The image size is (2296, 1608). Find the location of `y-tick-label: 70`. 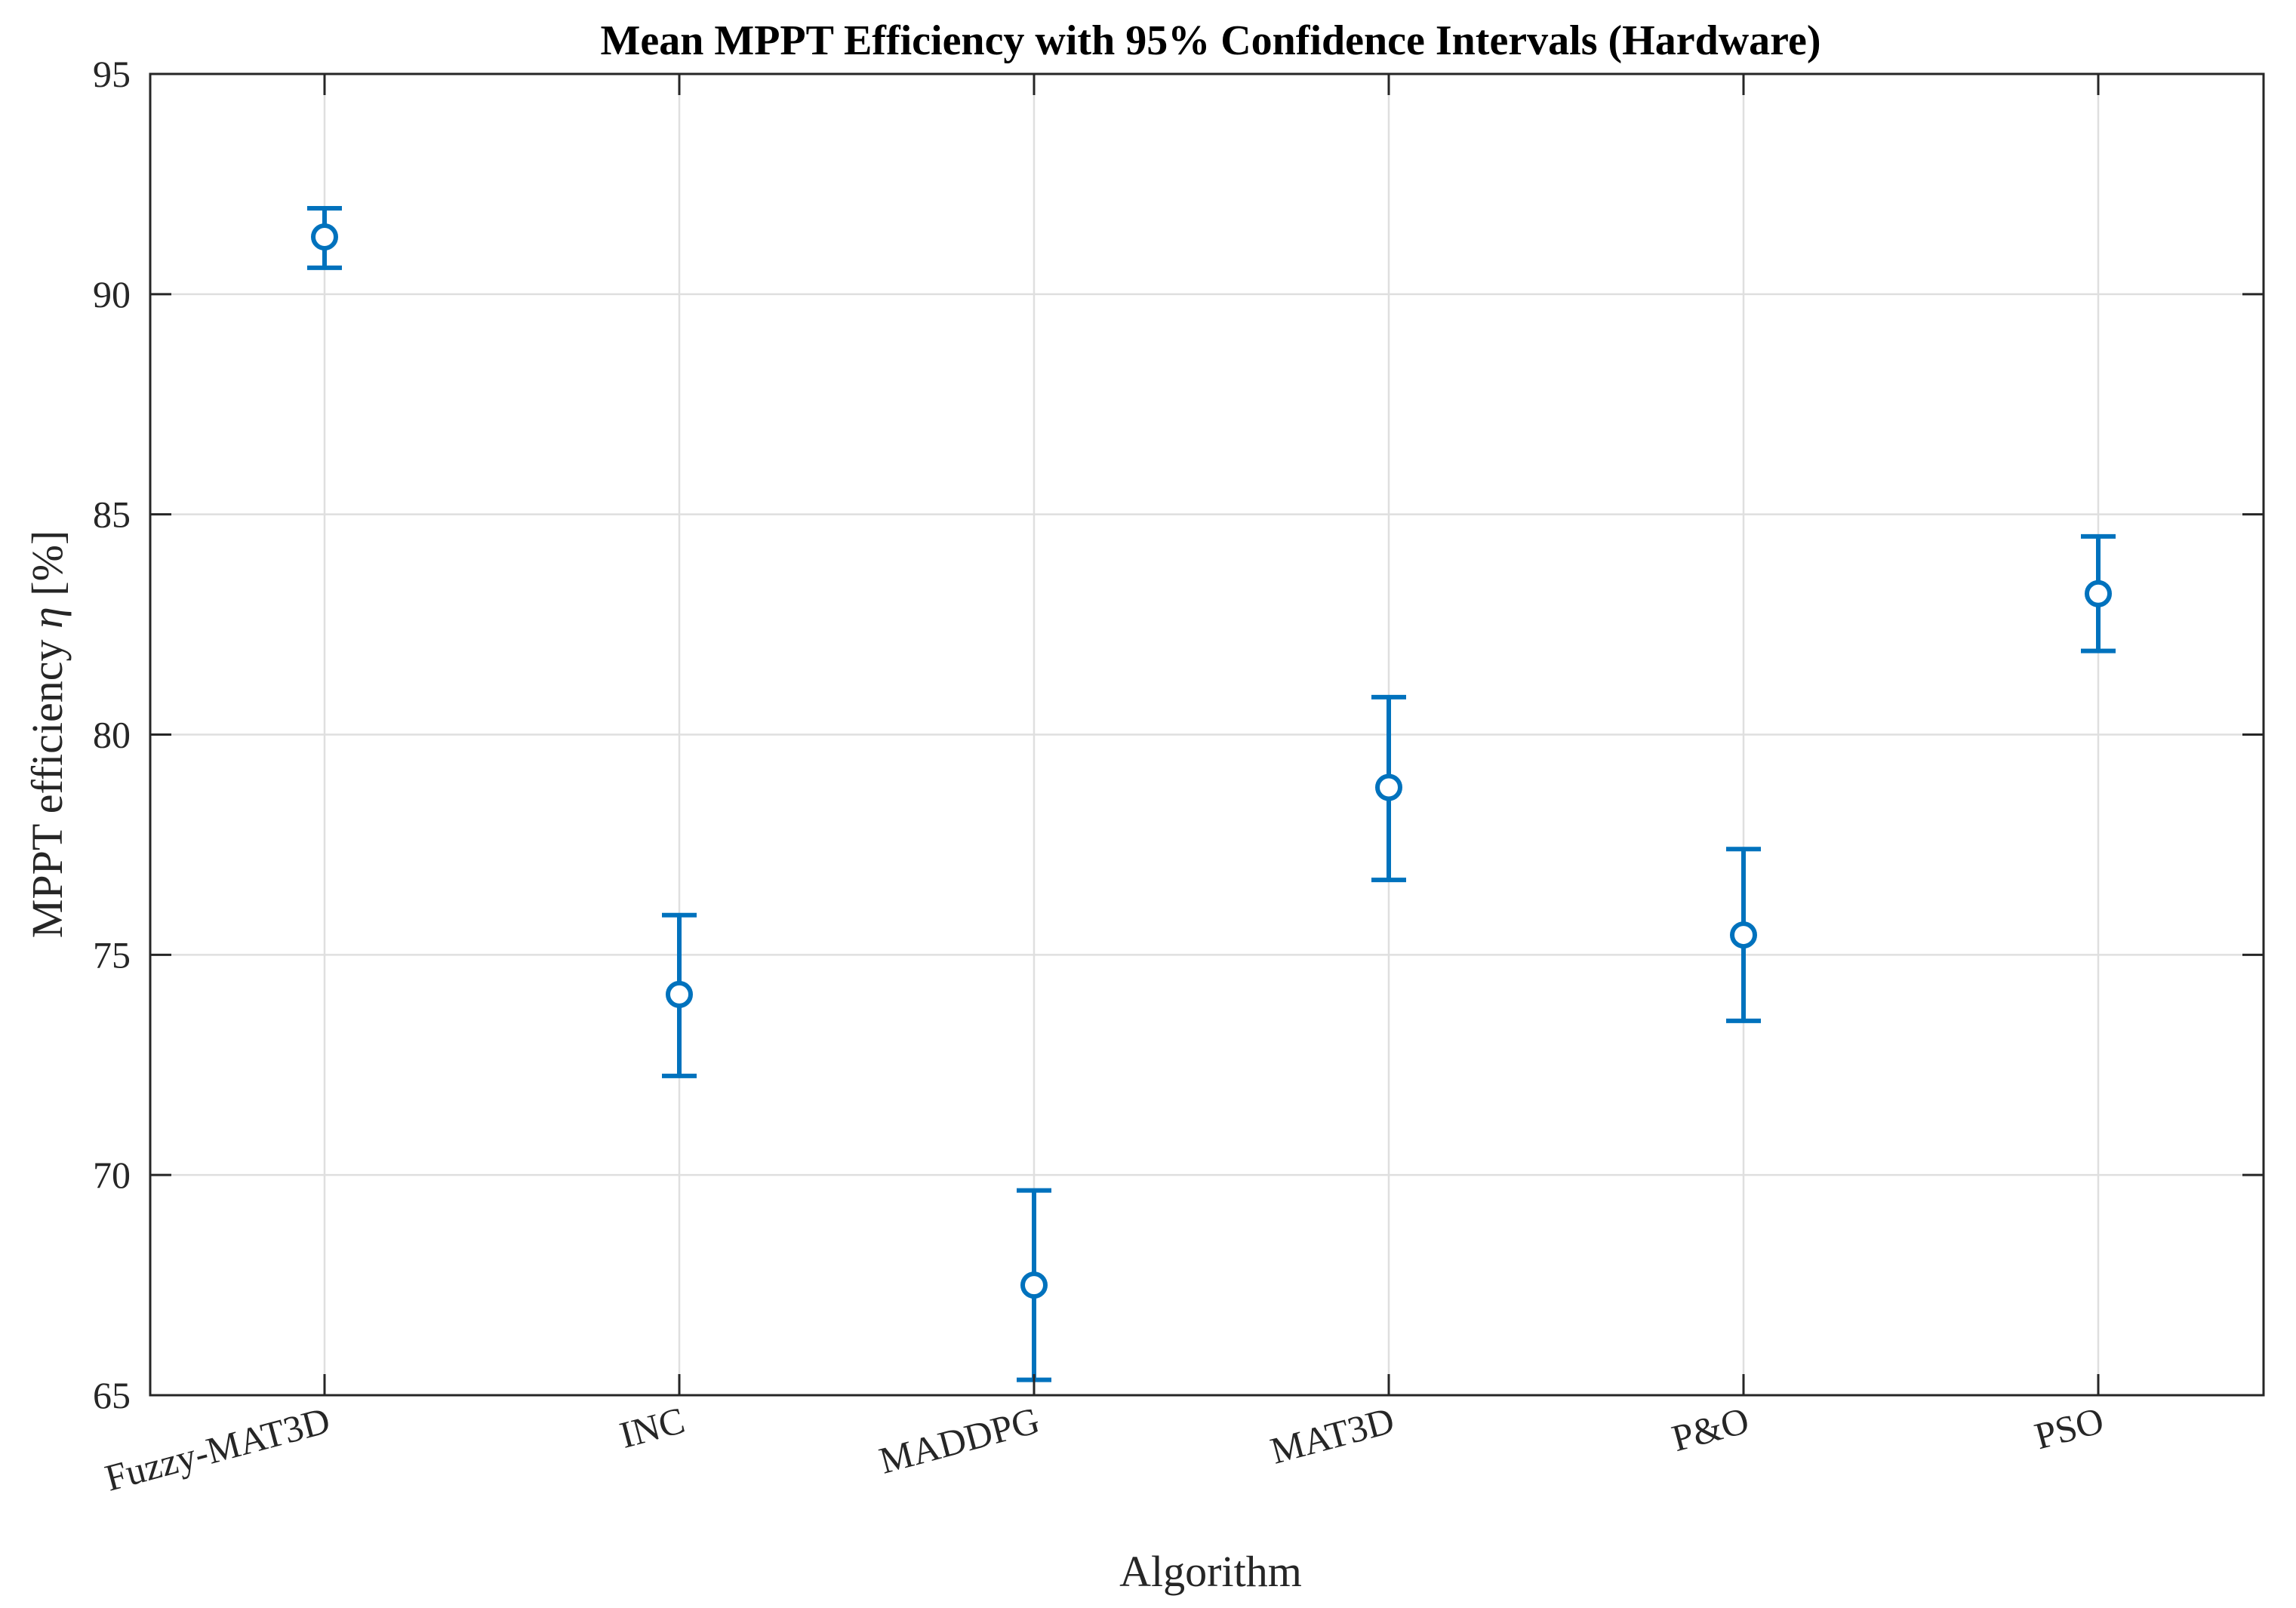

y-tick-label: 70 is located at coordinates (112, 1175).